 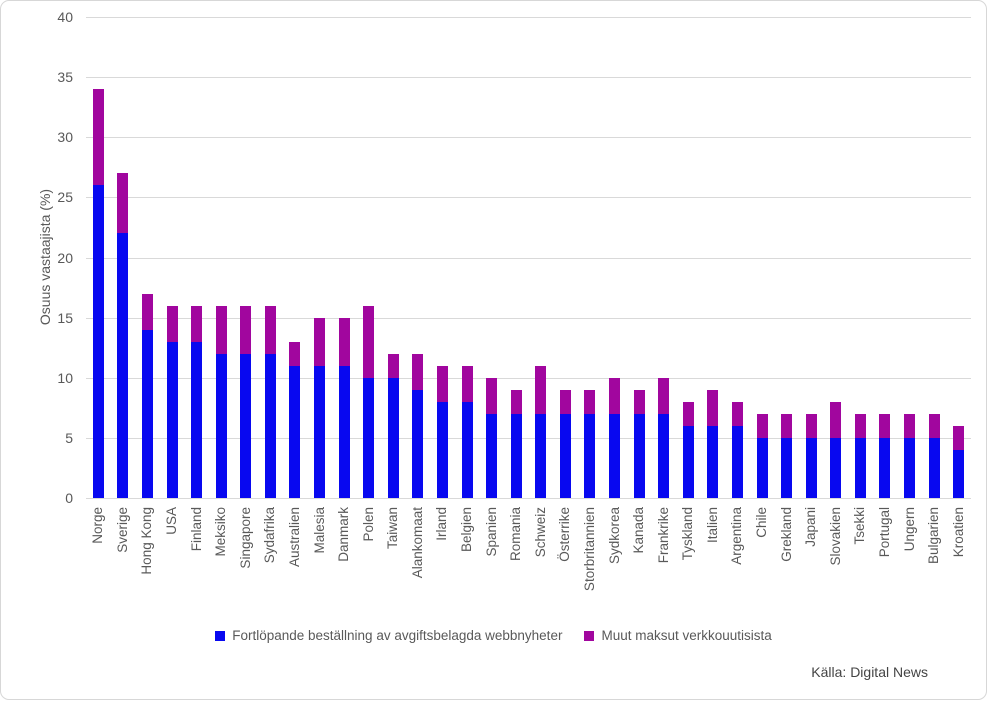 I want to click on x-axis-label: Tyskland, so click(x=688, y=534).